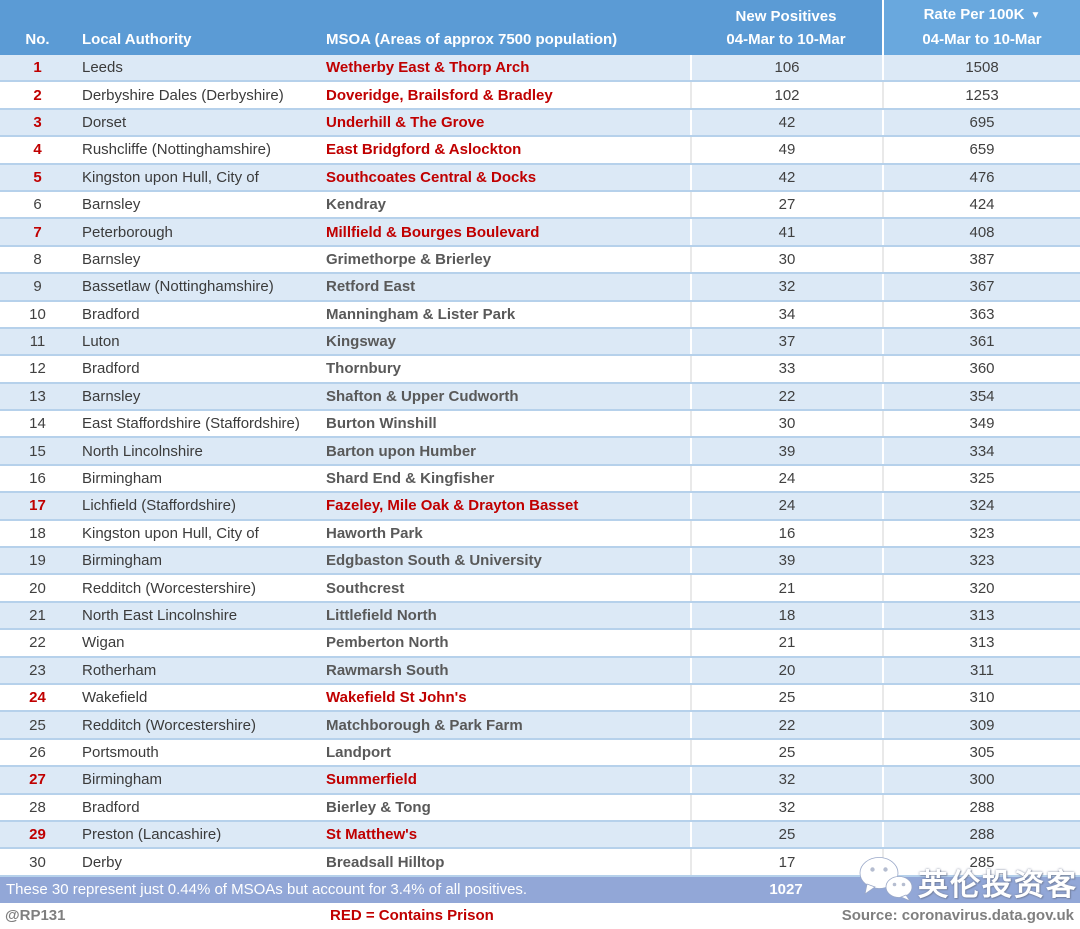 The height and width of the screenshot is (929, 1080). Describe the element at coordinates (122, 561) in the screenshot. I see `local-authority-cell: Birmingham` at that location.